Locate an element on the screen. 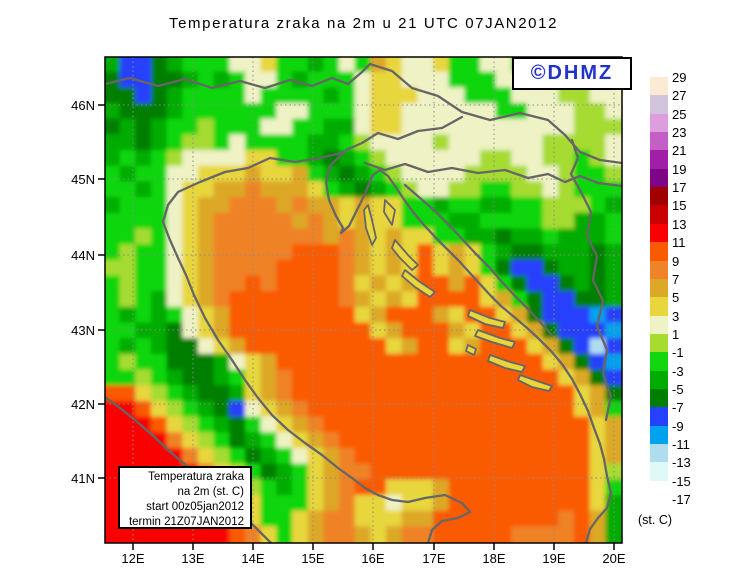  scale-tick-label: 17 is located at coordinates (679, 188).